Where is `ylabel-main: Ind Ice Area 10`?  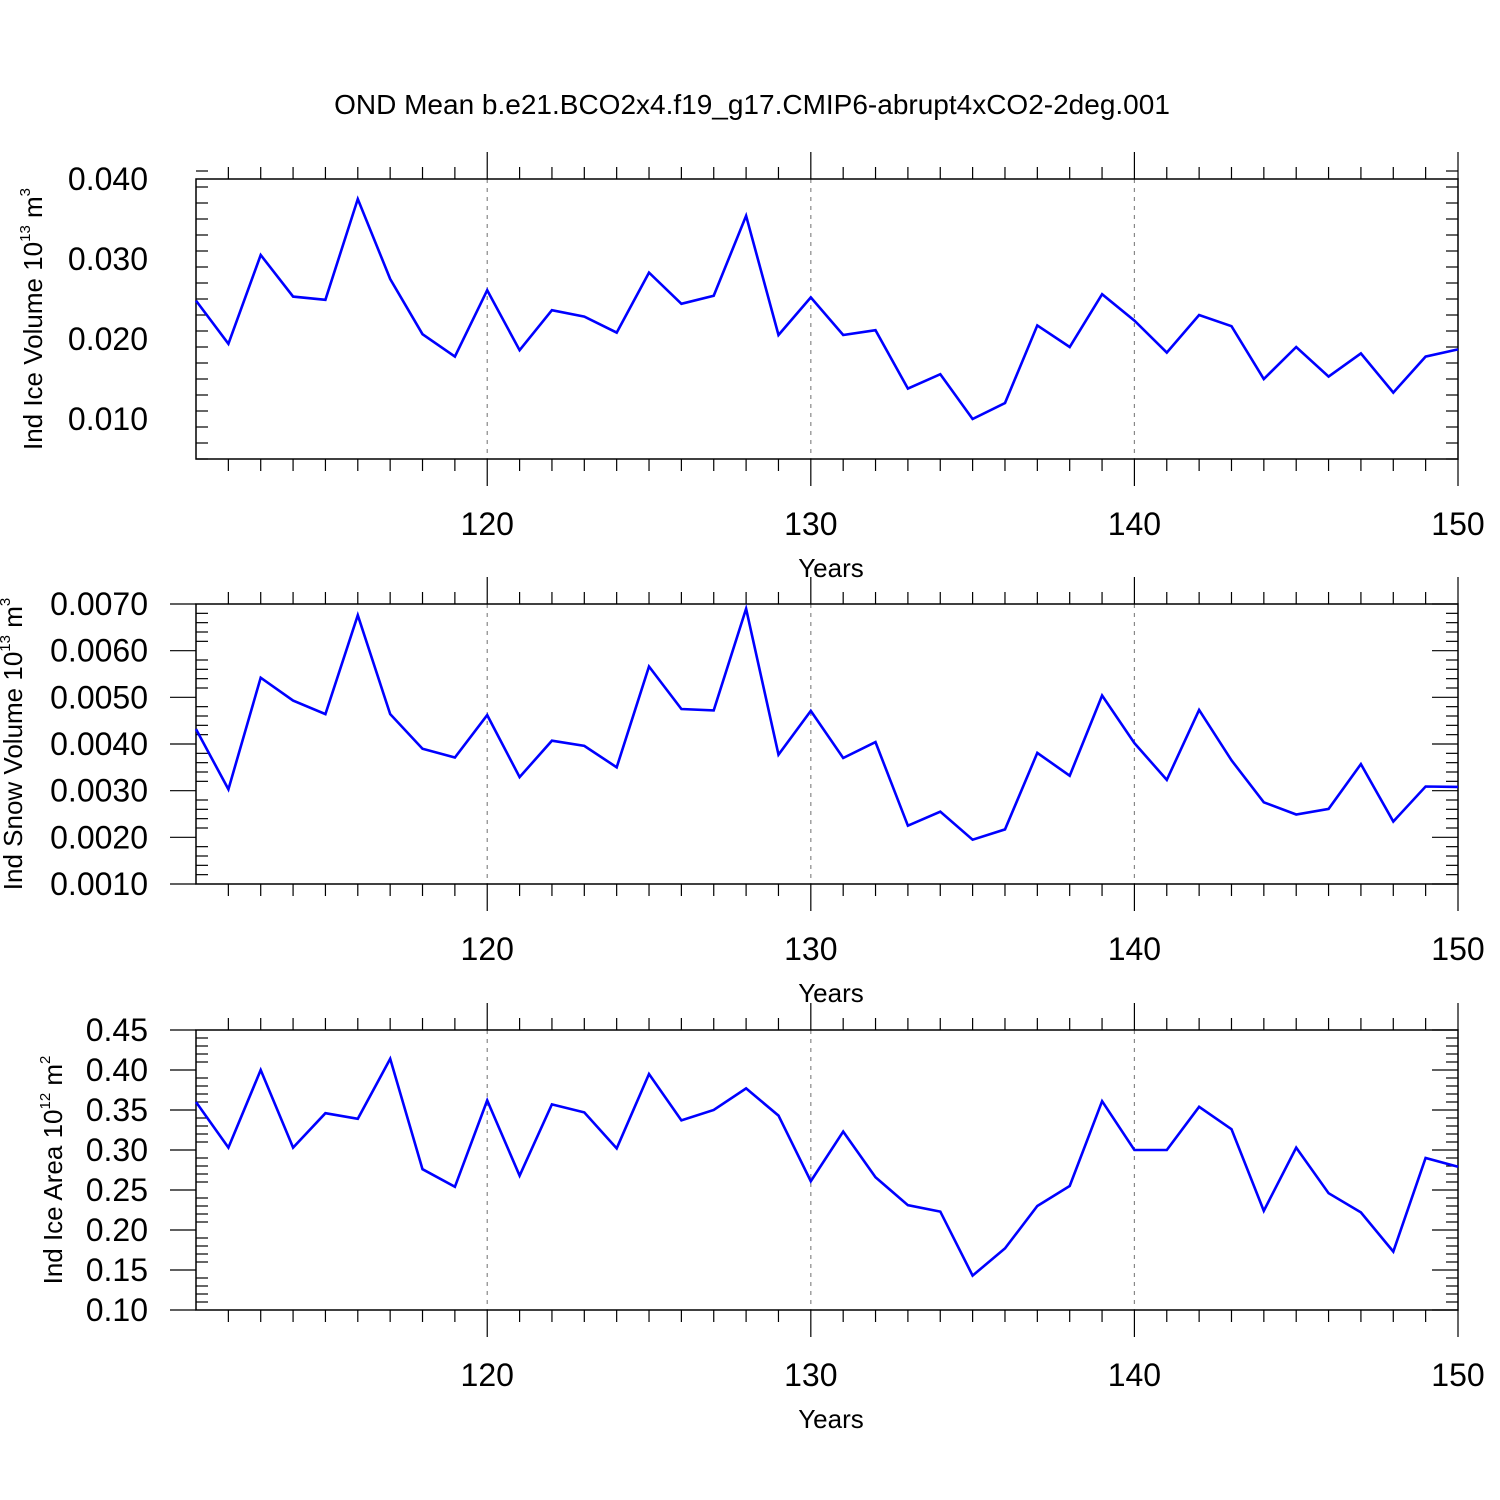 ylabel-main: Ind Ice Area 10 is located at coordinates (53, 1197).